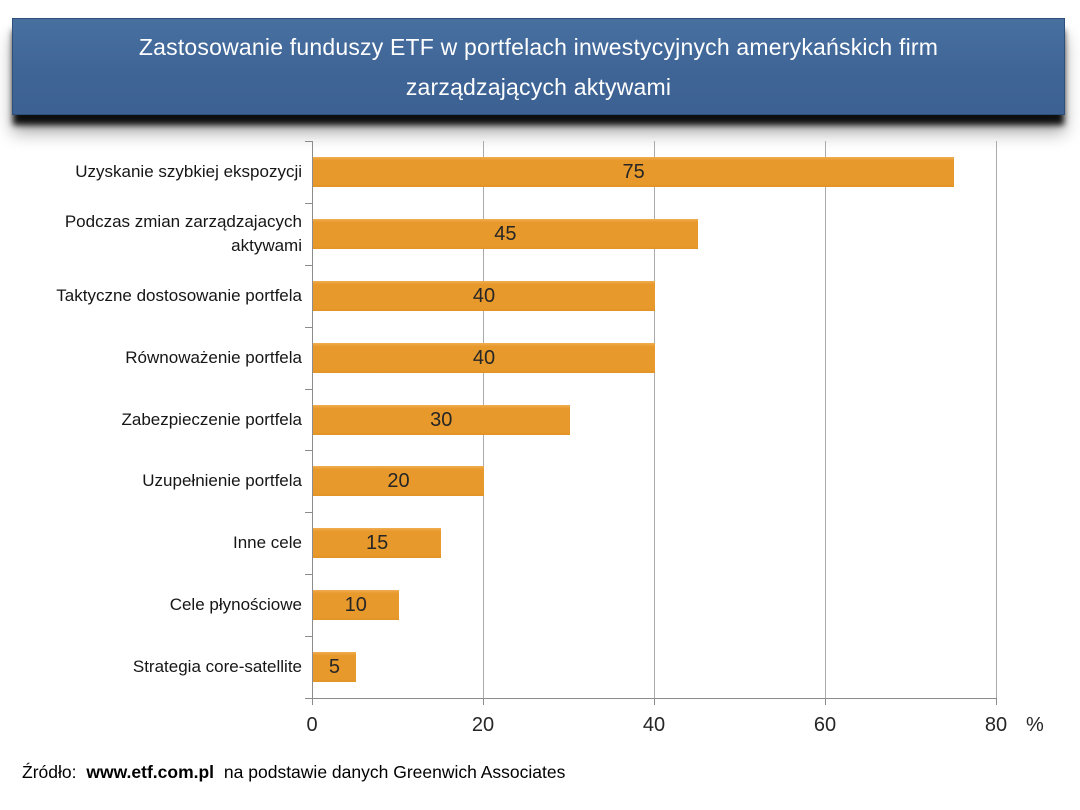 This screenshot has width=1080, height=810. I want to click on category-label: Cele płynościowe, so click(235, 605).